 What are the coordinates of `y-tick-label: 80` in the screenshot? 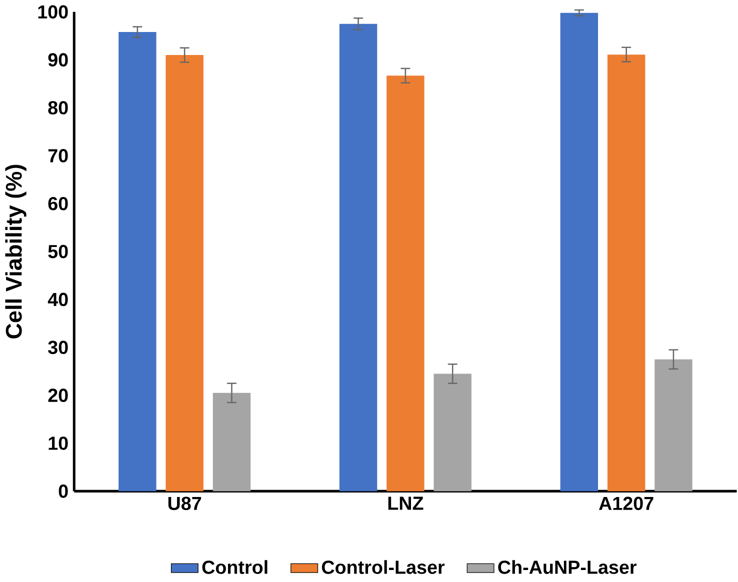 It's located at (58, 107).